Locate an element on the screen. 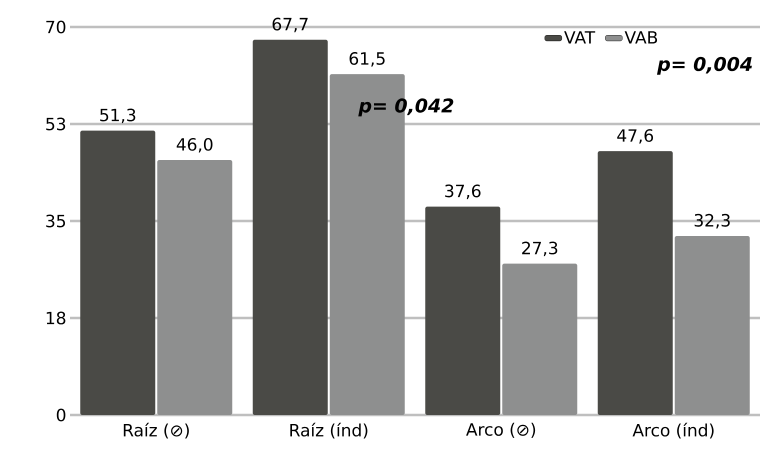 The height and width of the screenshot is (463, 765). x-tick-label: Raíz (⊘) is located at coordinates (156, 430).